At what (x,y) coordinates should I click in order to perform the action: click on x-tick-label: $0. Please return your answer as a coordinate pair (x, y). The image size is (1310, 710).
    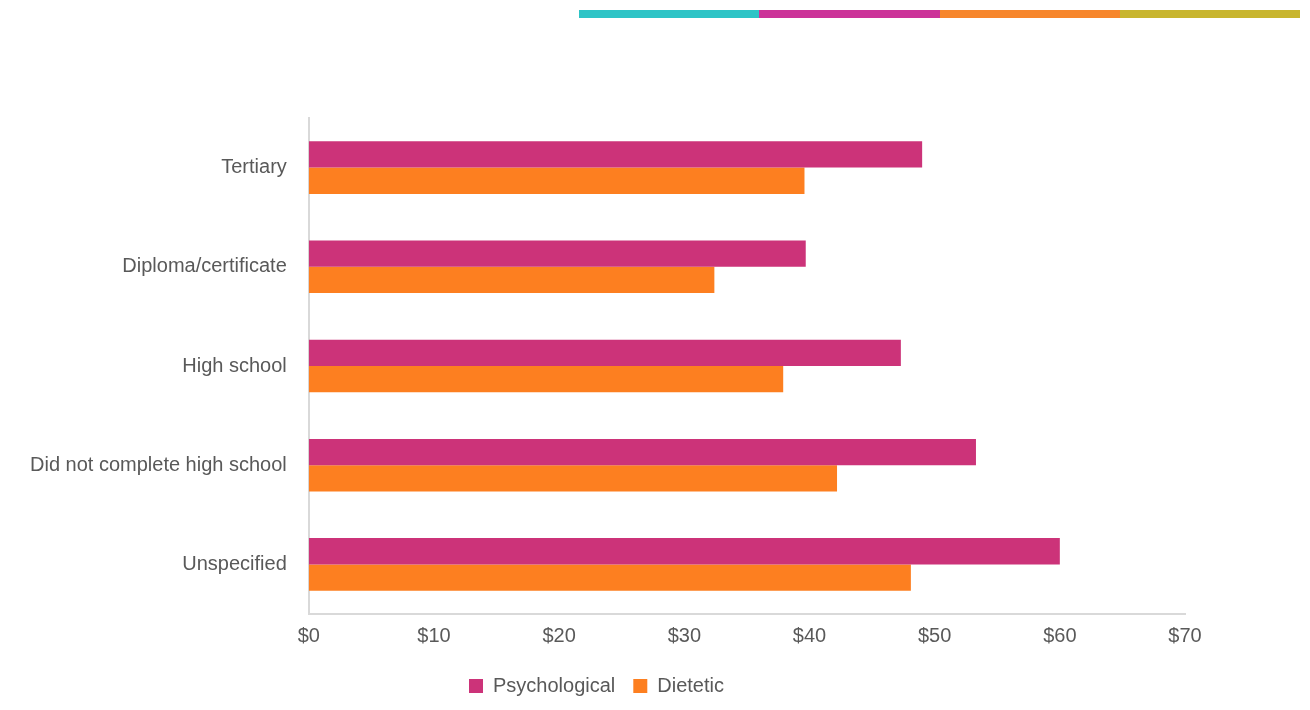
    Looking at the image, I should click on (308, 634).